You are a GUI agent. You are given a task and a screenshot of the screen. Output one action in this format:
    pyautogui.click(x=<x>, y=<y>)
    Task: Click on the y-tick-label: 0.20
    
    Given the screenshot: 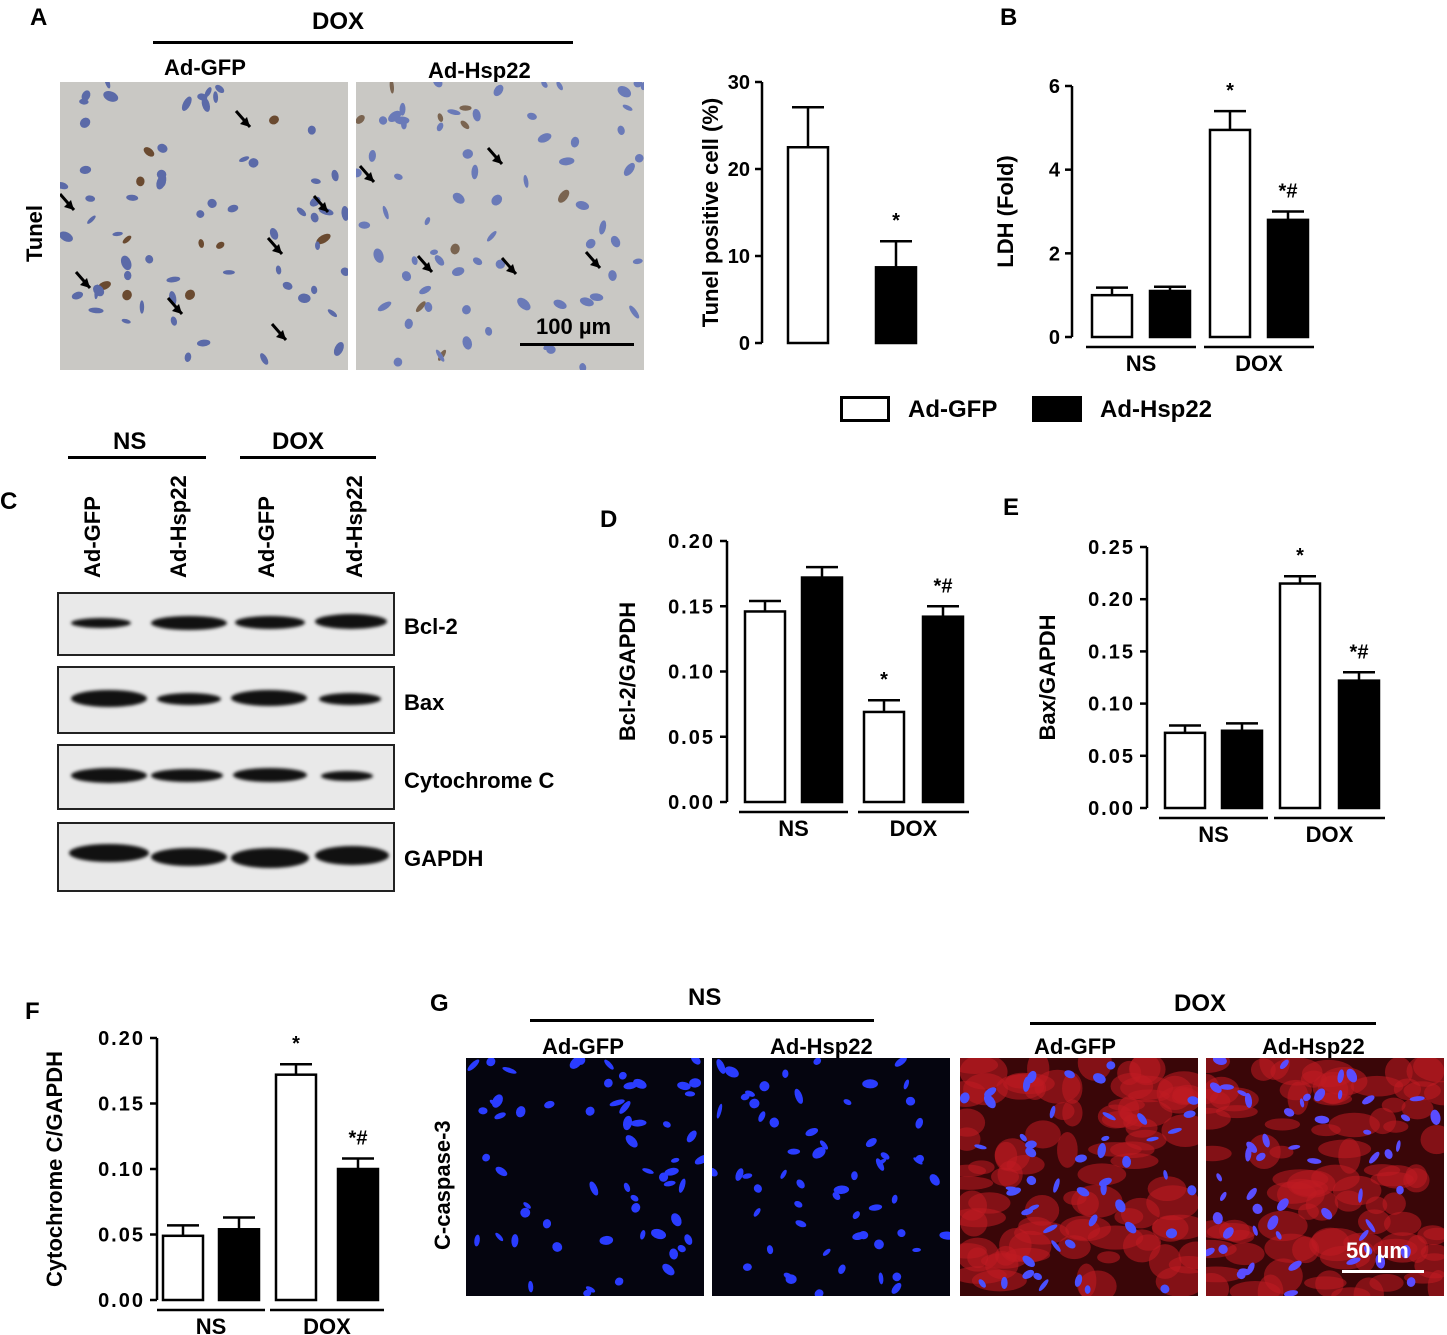 What is the action you would take?
    pyautogui.click(x=1111, y=600)
    